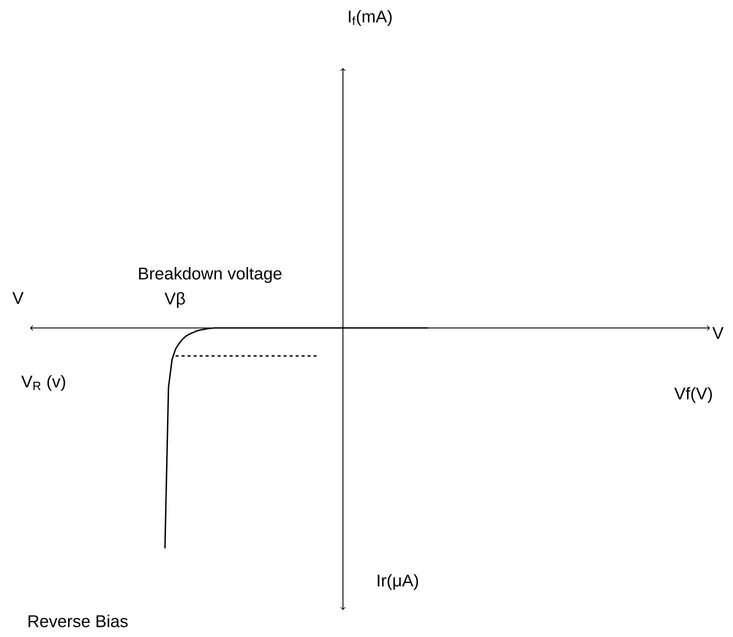 This screenshot has height=637, width=733. What do you see at coordinates (78, 621) in the screenshot?
I see `text: Reverse Bias` at bounding box center [78, 621].